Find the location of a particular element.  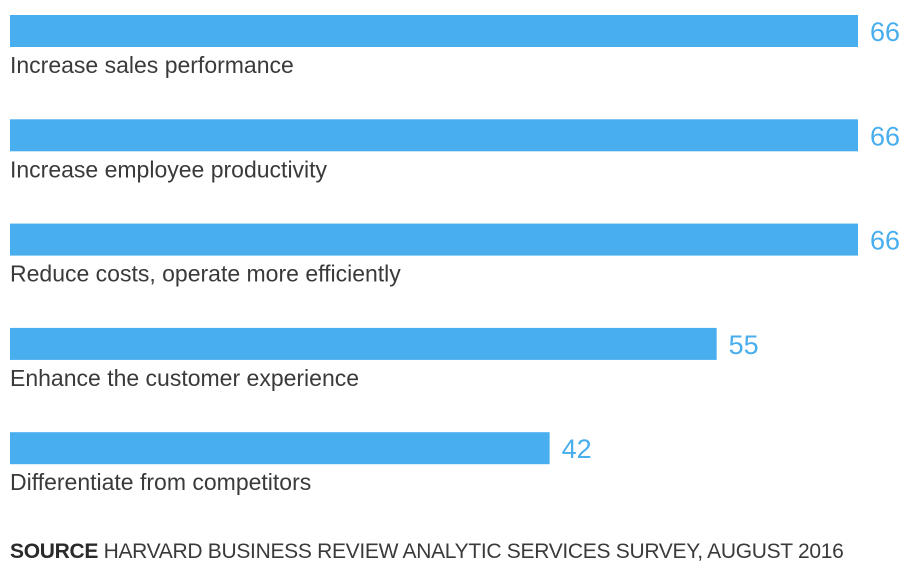

category-label: Increase employee productivity is located at coordinates (169, 169).